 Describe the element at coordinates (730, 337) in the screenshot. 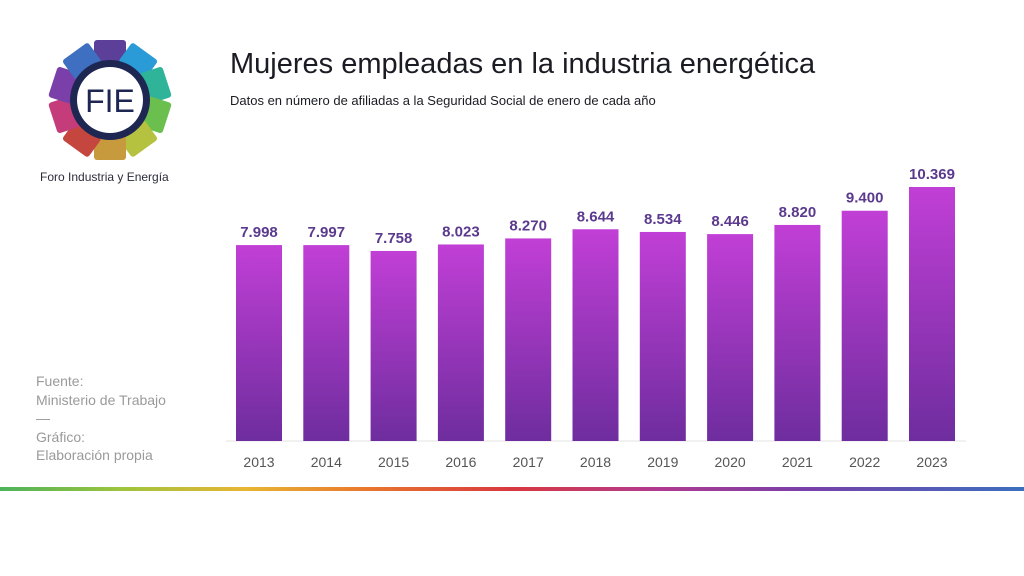

I see `bar-2020` at that location.